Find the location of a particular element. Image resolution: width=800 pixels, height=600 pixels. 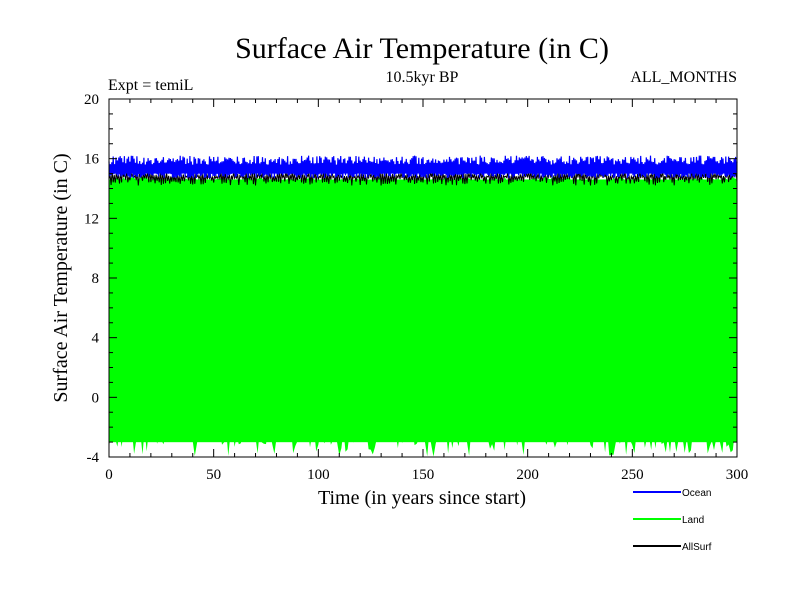

allsurf-series is located at coordinates (423, 178).